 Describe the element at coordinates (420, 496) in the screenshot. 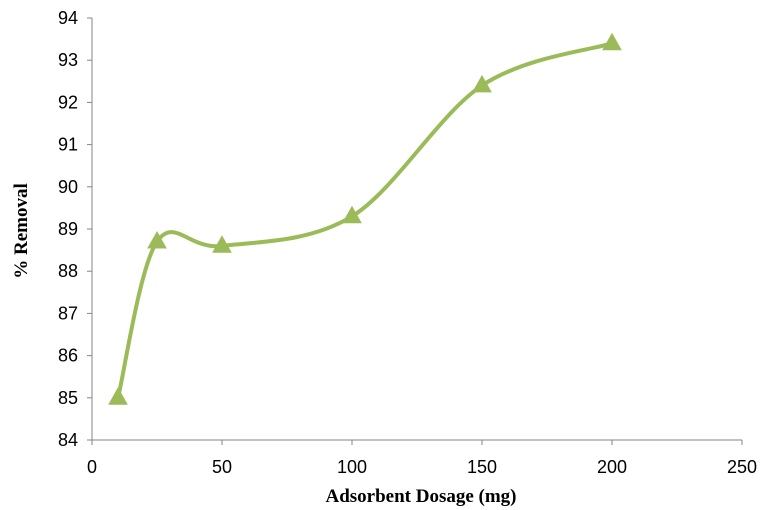

I see `x-axis-title: Adsorbent Dosage (mg)` at that location.